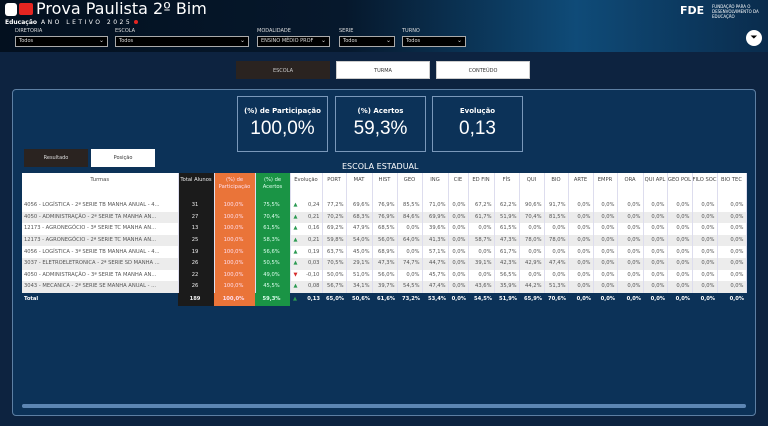  I want to click on filter-modalidade: MODALIDADE ENSINO MÉDIO PROF ⌄, so click(293, 37).